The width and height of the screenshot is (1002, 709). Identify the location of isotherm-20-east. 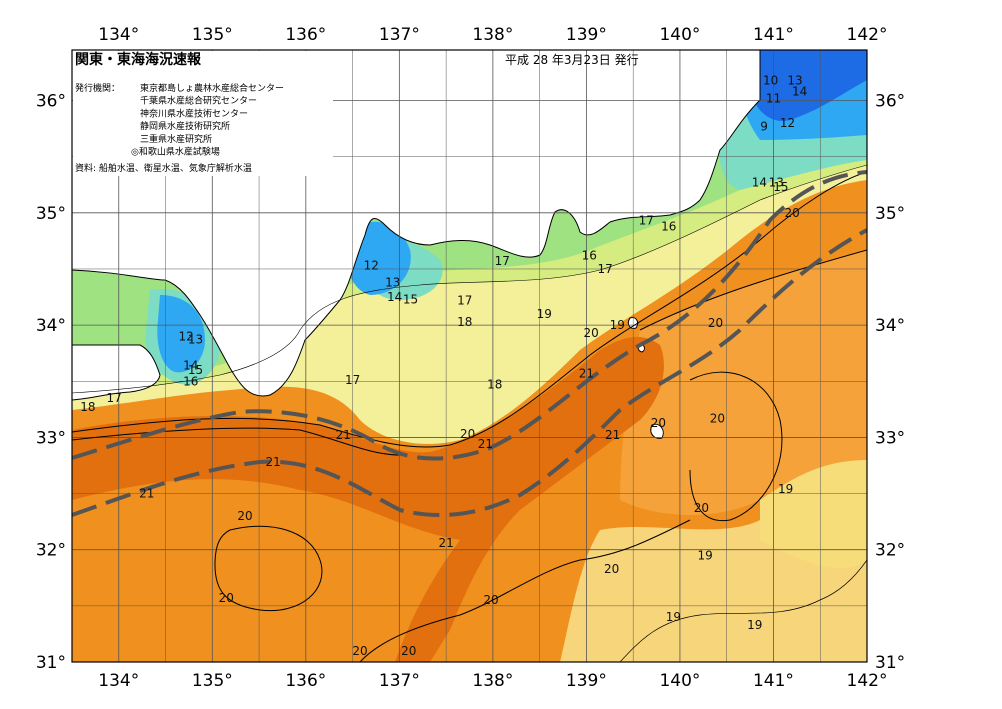
(753, 290).